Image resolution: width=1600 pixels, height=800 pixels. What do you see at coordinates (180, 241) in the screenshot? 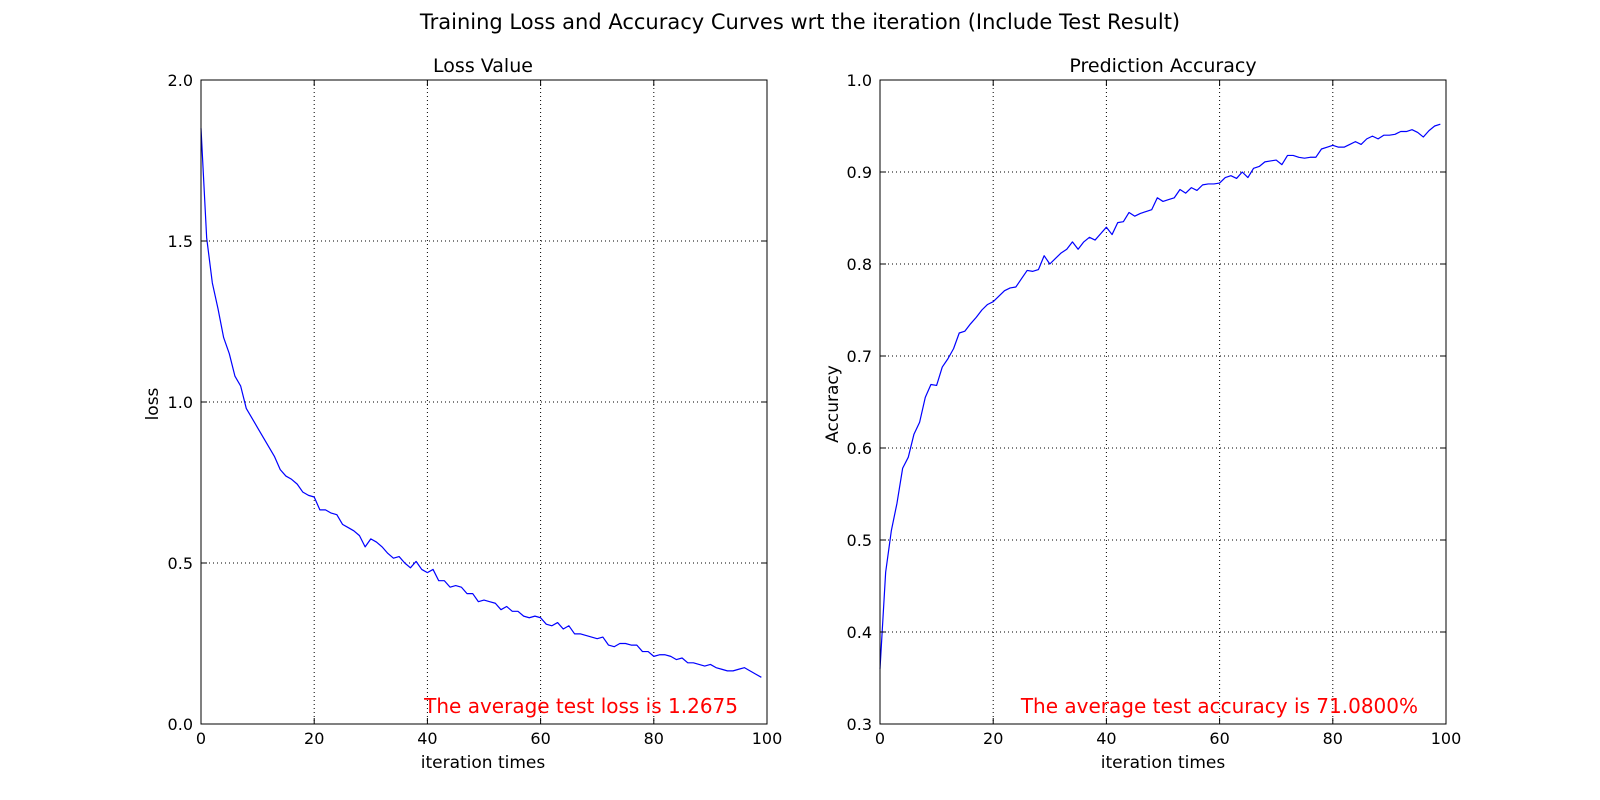
I see `loss-y-tick-label-3: 1.5` at bounding box center [180, 241].